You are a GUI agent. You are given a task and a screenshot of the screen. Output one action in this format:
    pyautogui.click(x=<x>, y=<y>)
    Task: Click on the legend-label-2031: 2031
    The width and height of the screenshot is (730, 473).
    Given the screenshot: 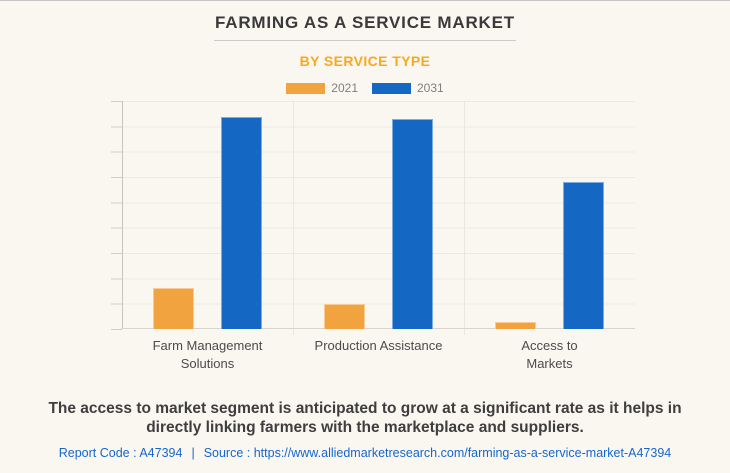 What is the action you would take?
    pyautogui.click(x=430, y=88)
    